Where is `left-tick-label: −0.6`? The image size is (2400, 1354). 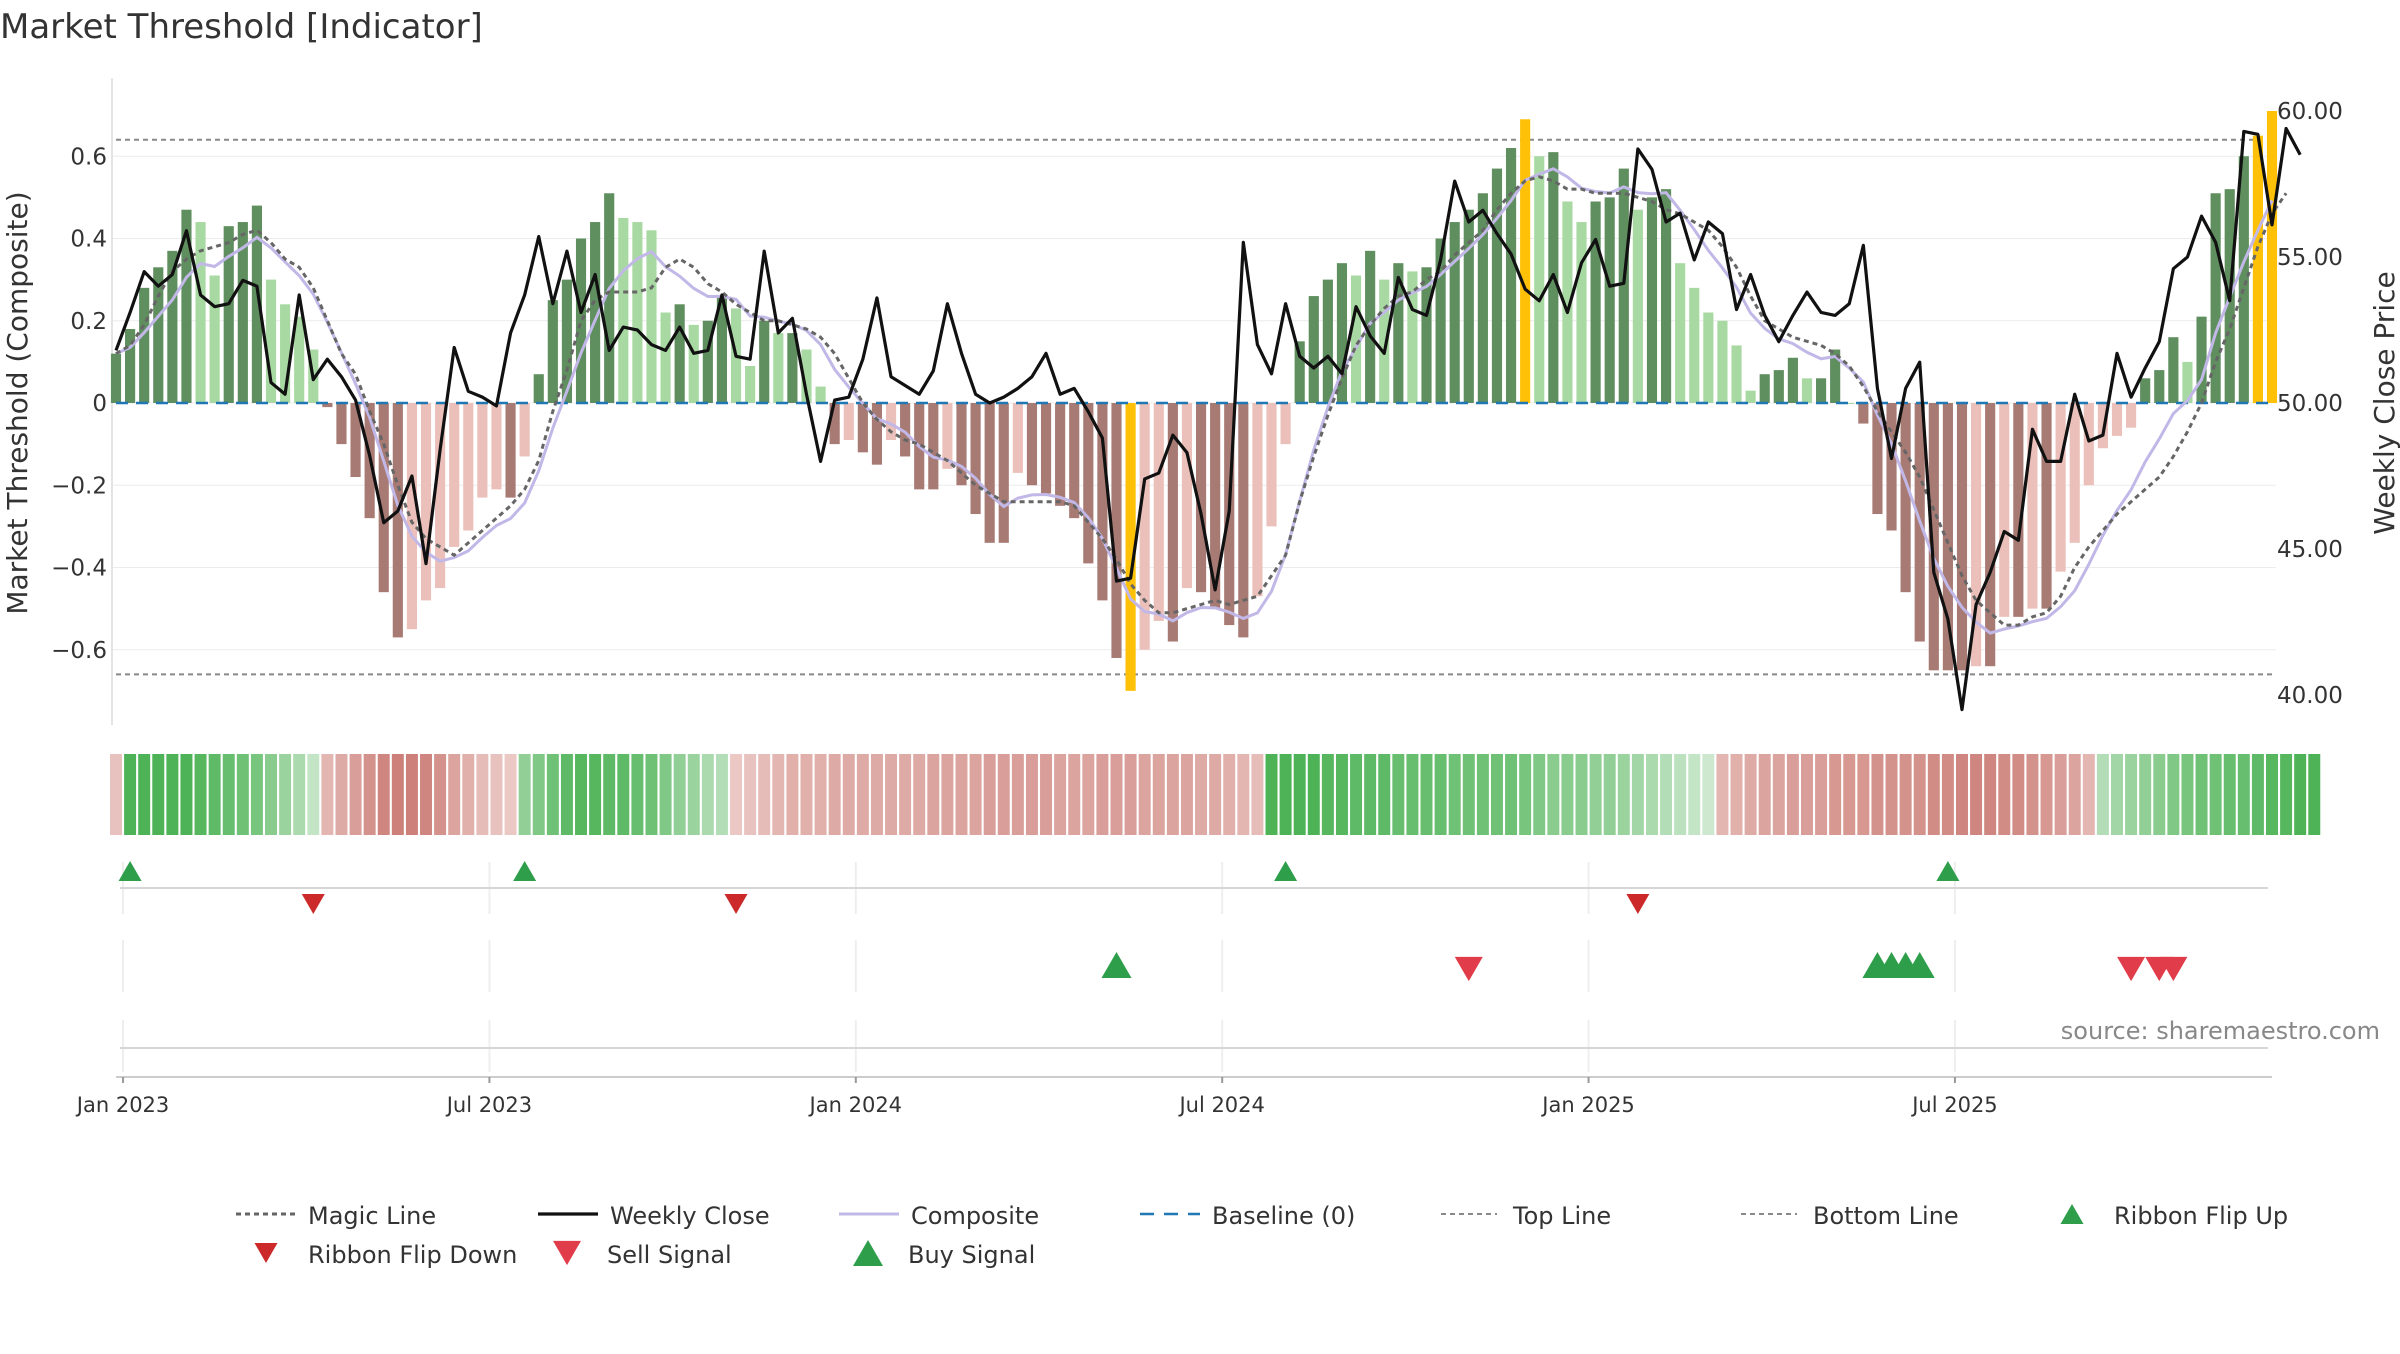 left-tick-label: −0.6 is located at coordinates (79, 651).